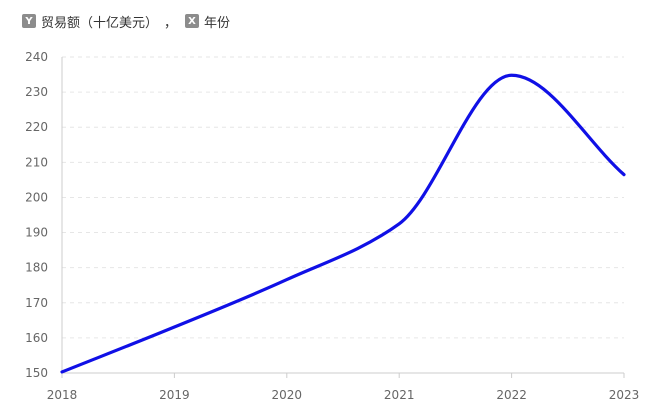 The image size is (659, 418). I want to click on y-tick-label: 240, so click(36, 57).